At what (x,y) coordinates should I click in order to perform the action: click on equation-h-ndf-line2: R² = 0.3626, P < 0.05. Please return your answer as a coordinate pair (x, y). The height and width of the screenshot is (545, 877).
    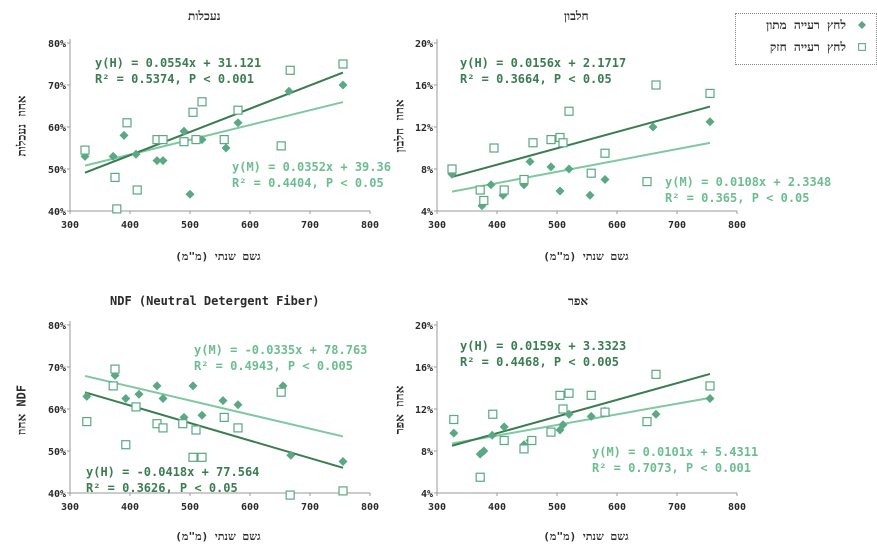
    Looking at the image, I should click on (162, 488).